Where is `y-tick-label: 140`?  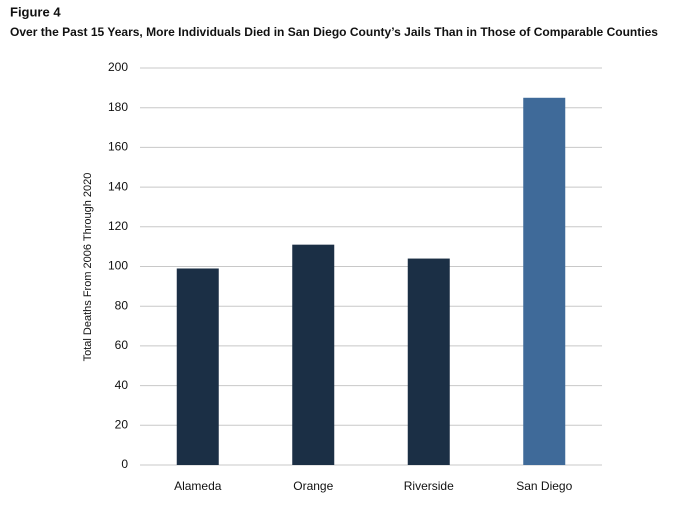 y-tick-label: 140 is located at coordinates (118, 186).